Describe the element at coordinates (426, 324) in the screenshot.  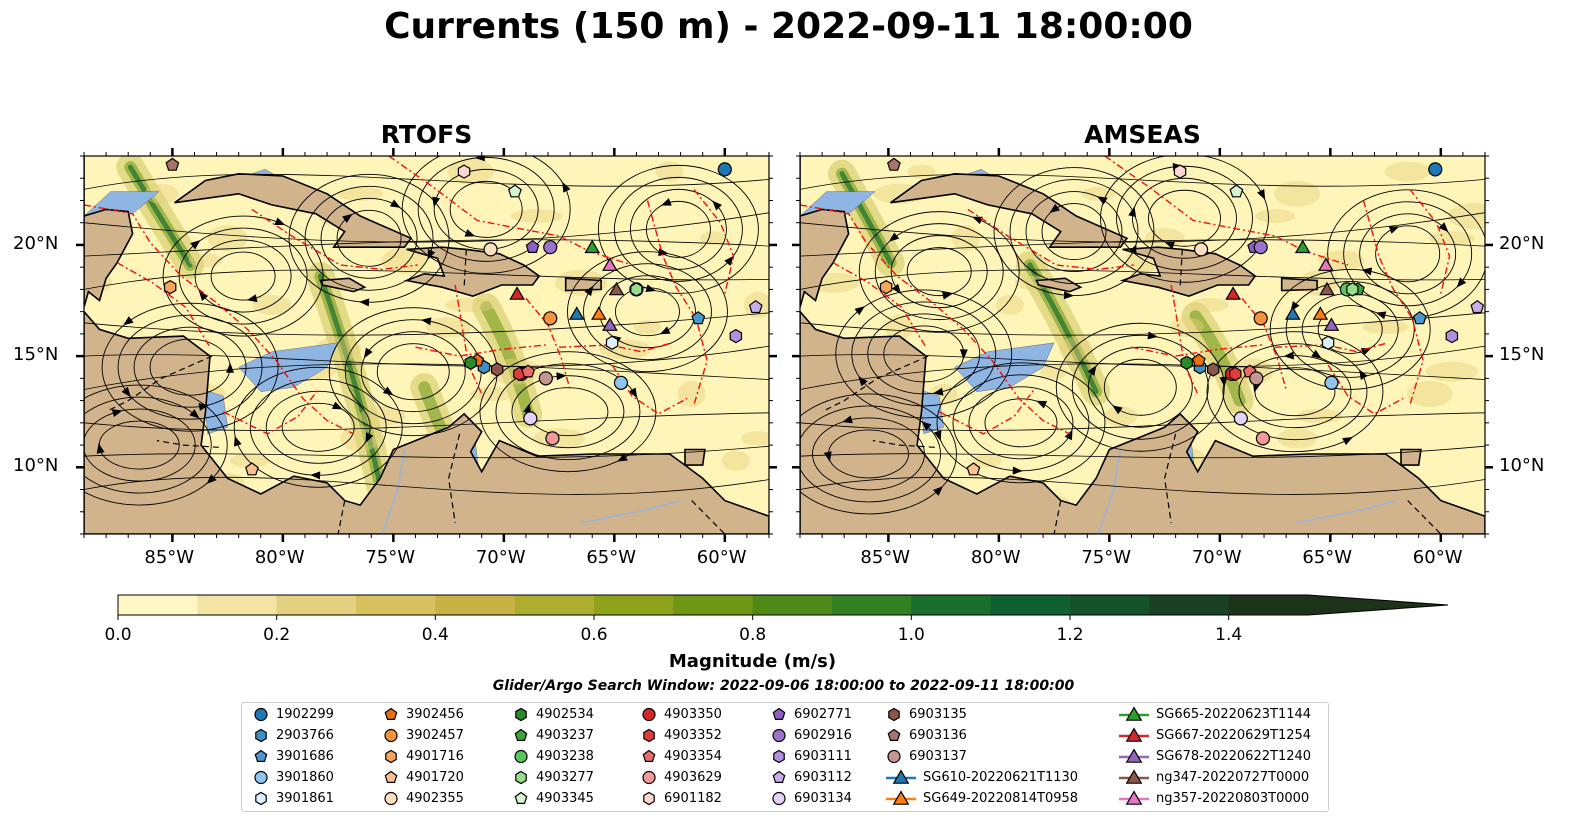
I see `streamline` at that location.